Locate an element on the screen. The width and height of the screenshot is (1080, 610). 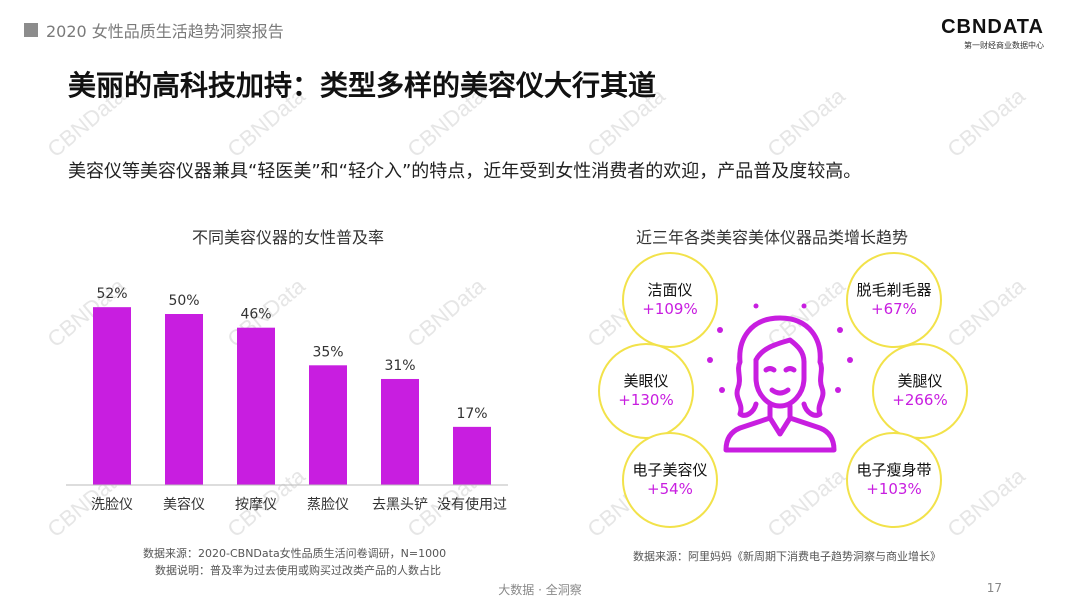
category-name: 美腿仪 is located at coordinates (920, 381).